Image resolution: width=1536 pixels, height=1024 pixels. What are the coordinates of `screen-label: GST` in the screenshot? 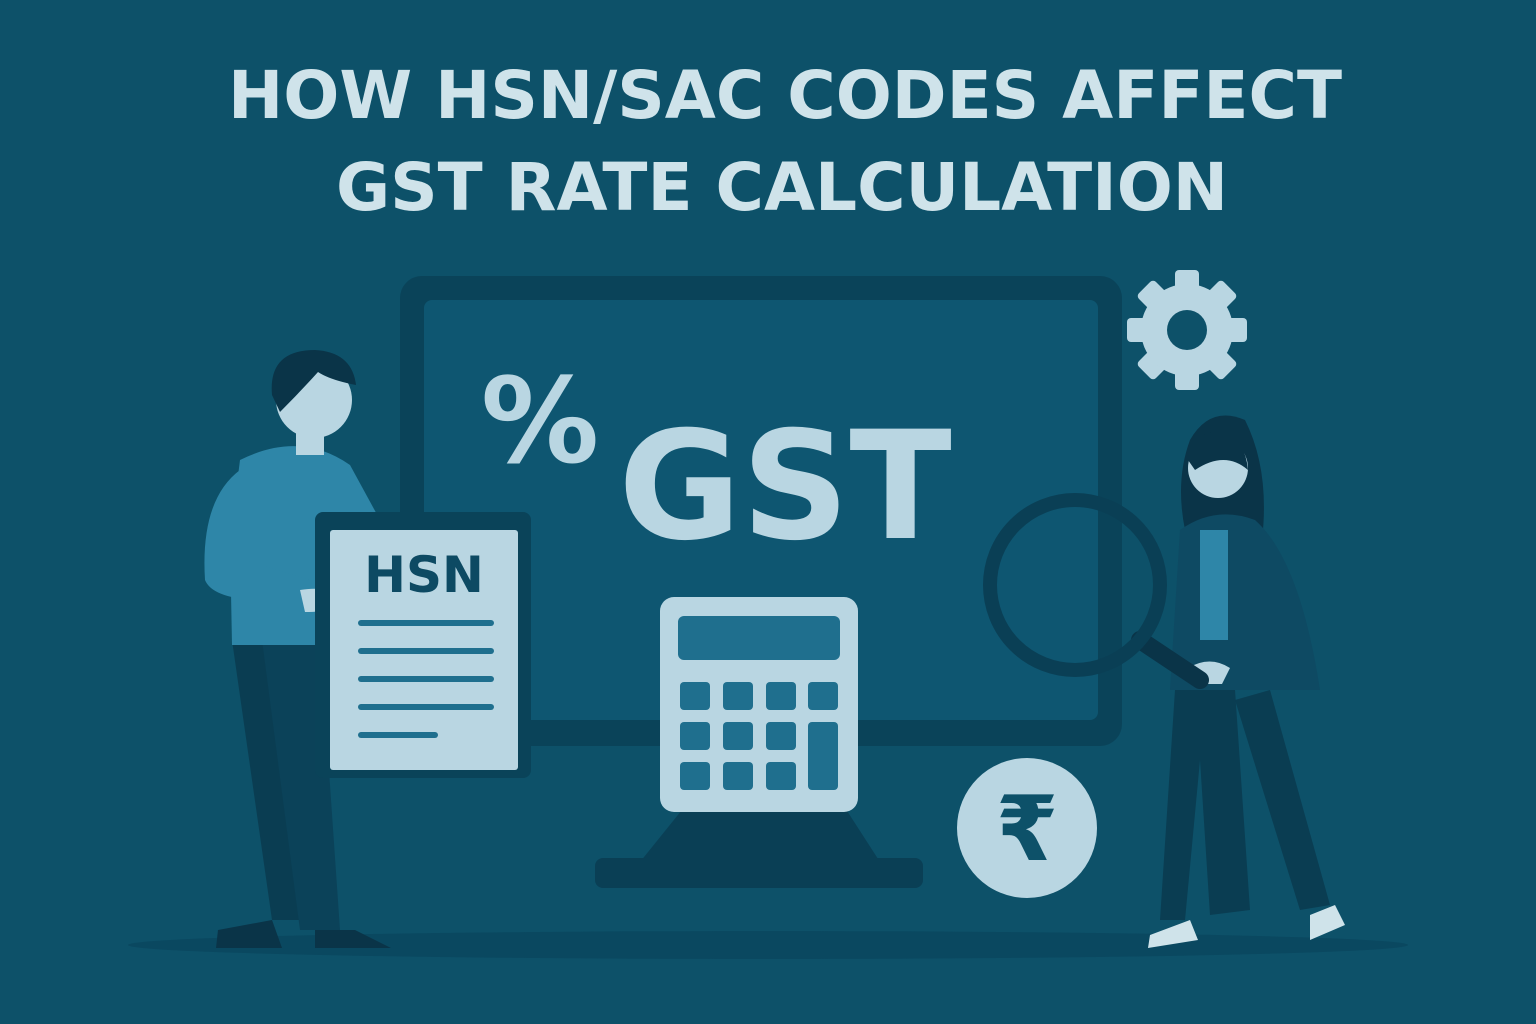 It's located at (784, 487).